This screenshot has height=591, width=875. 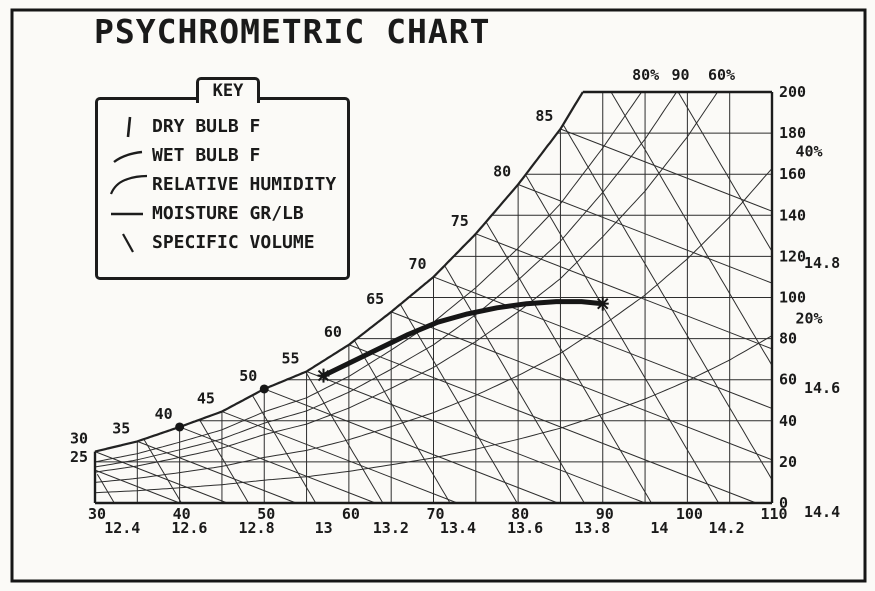 I want to click on moisture-tick-label: 140, so click(x=792, y=215).